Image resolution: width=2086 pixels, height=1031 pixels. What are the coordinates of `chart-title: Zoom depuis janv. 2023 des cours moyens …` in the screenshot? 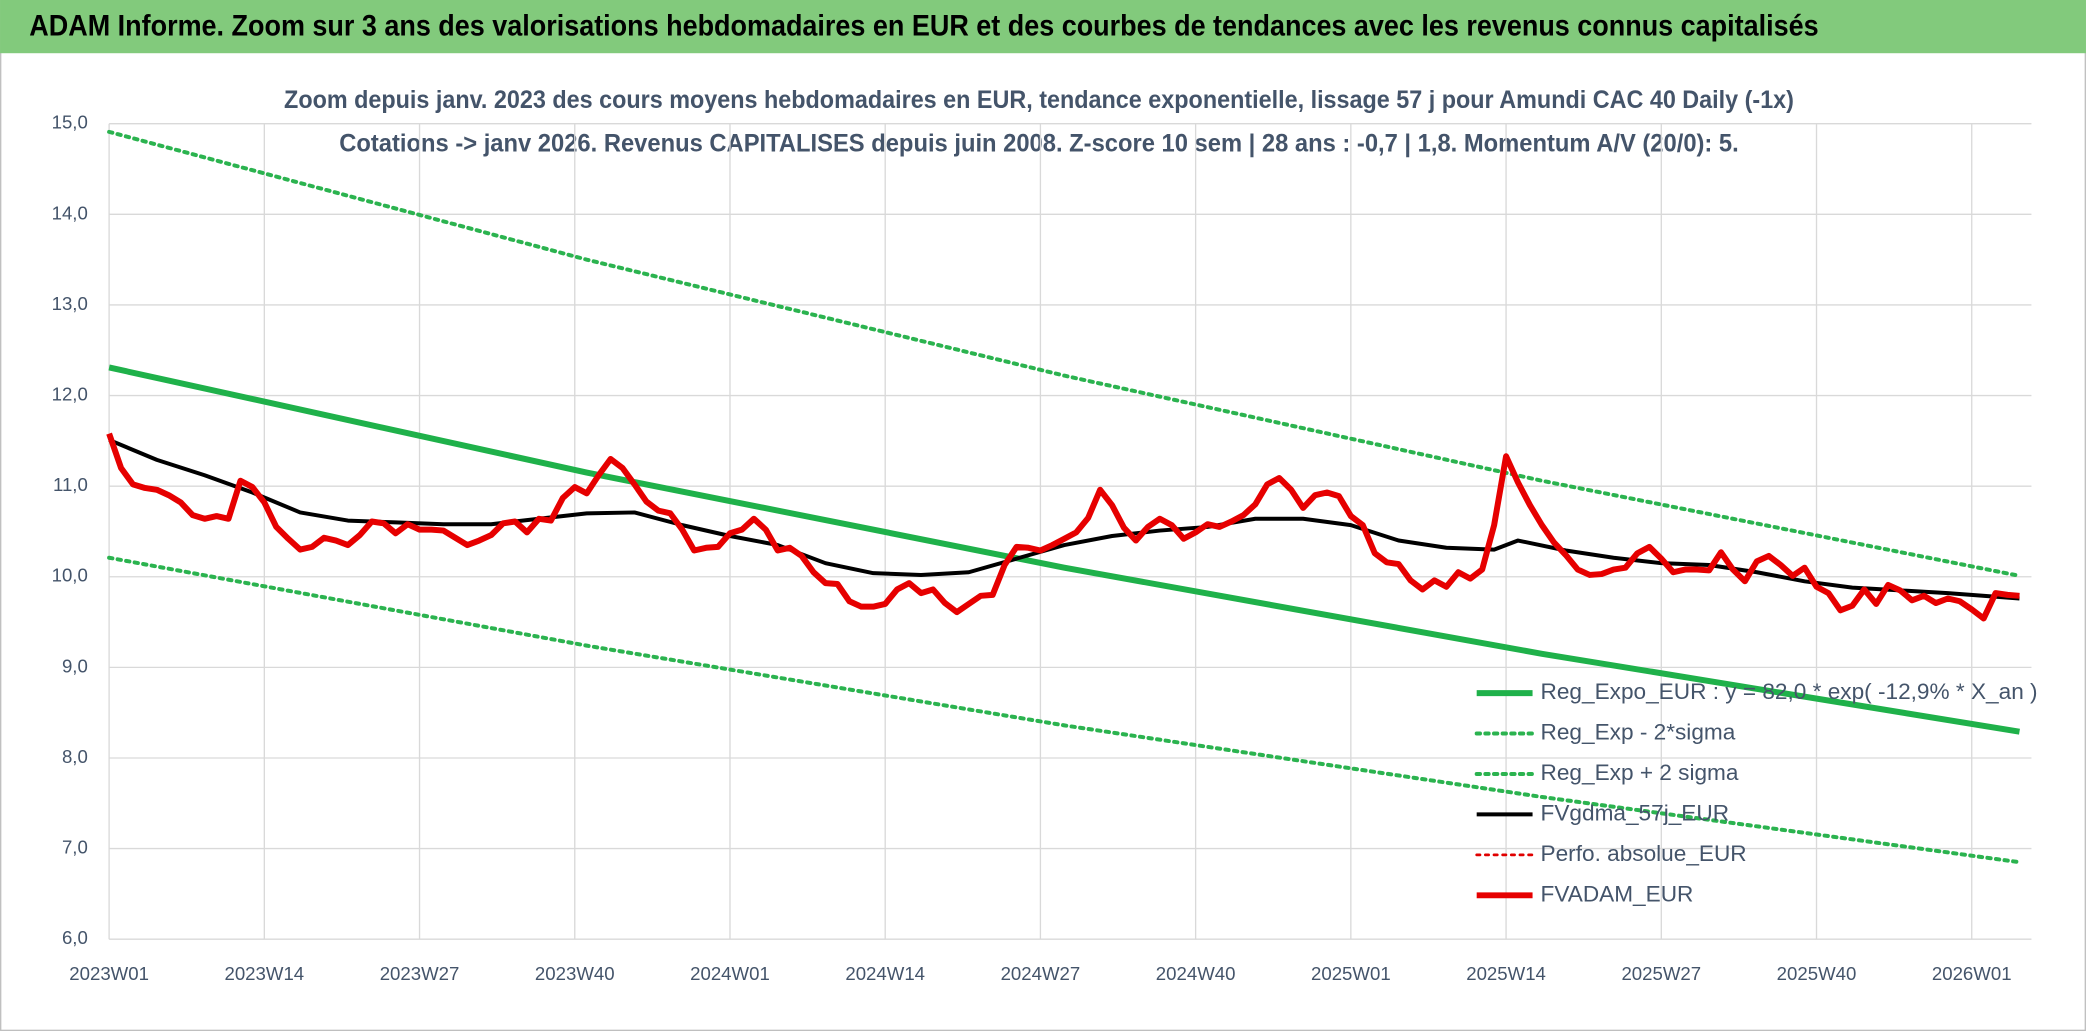 It's located at (1039, 100).